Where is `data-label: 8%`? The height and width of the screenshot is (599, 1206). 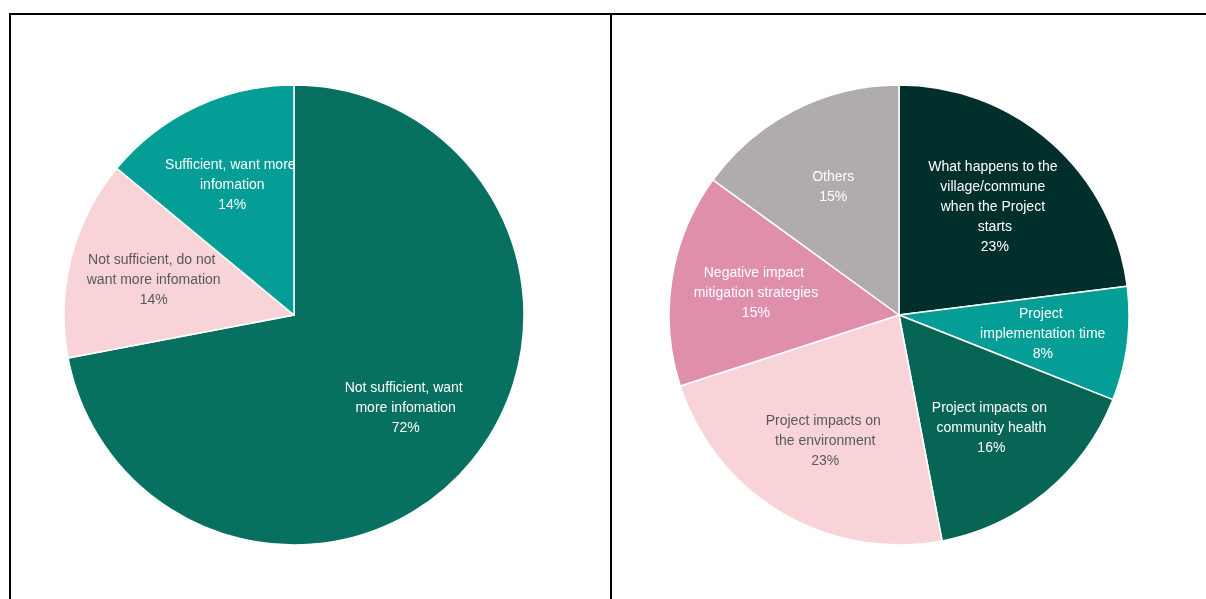 data-label: 8% is located at coordinates (1042, 353).